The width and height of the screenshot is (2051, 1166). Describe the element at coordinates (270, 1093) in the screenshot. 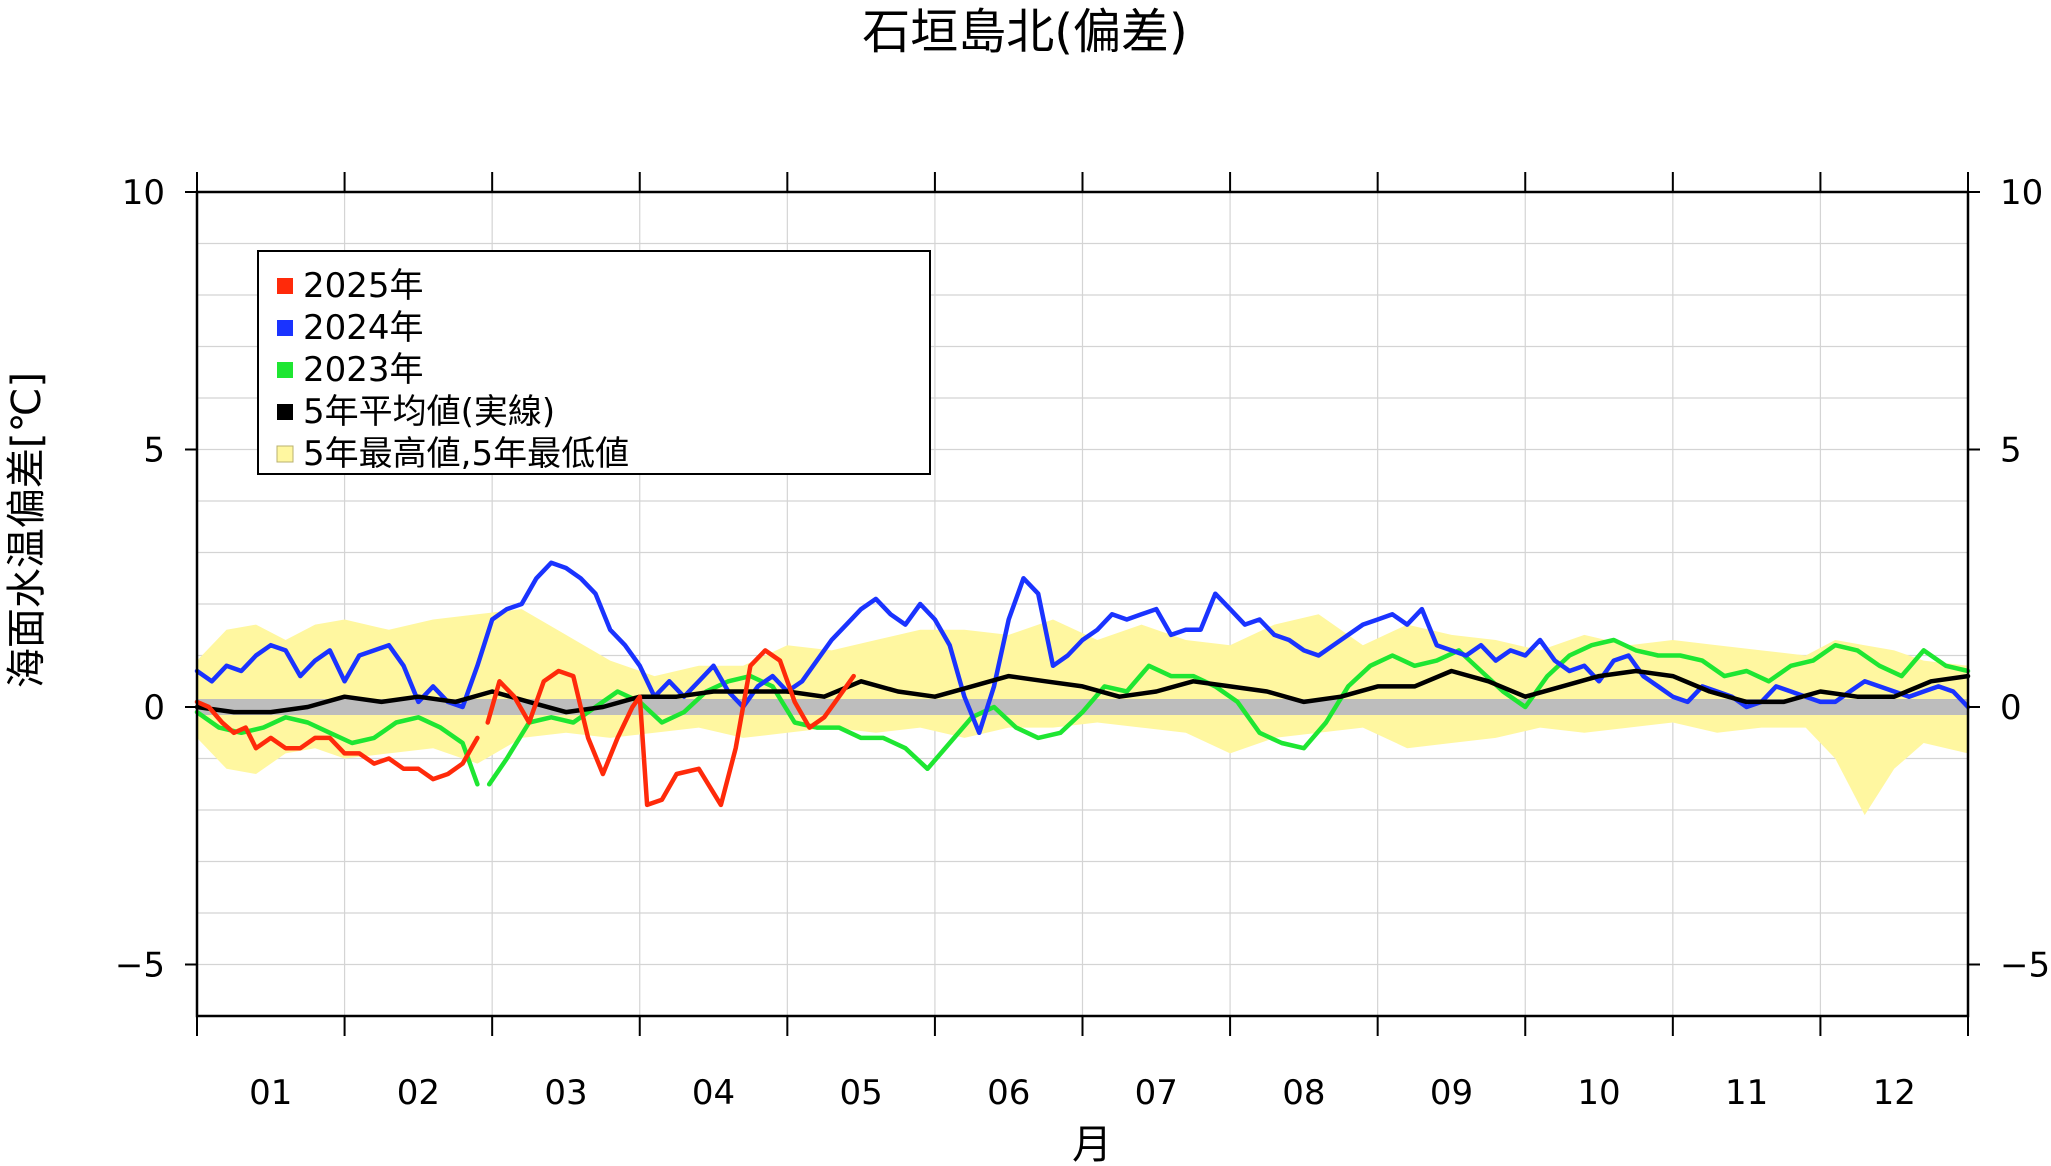

I see `x-tick-label: 01` at that location.